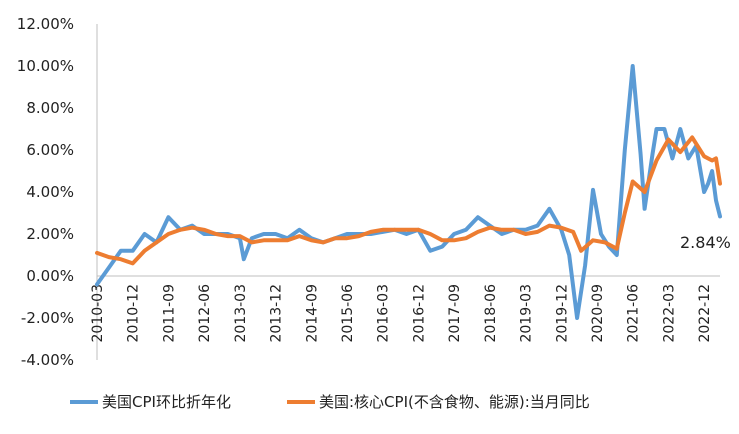  I want to click on y-tick-label: 2.00%, so click(50, 234).